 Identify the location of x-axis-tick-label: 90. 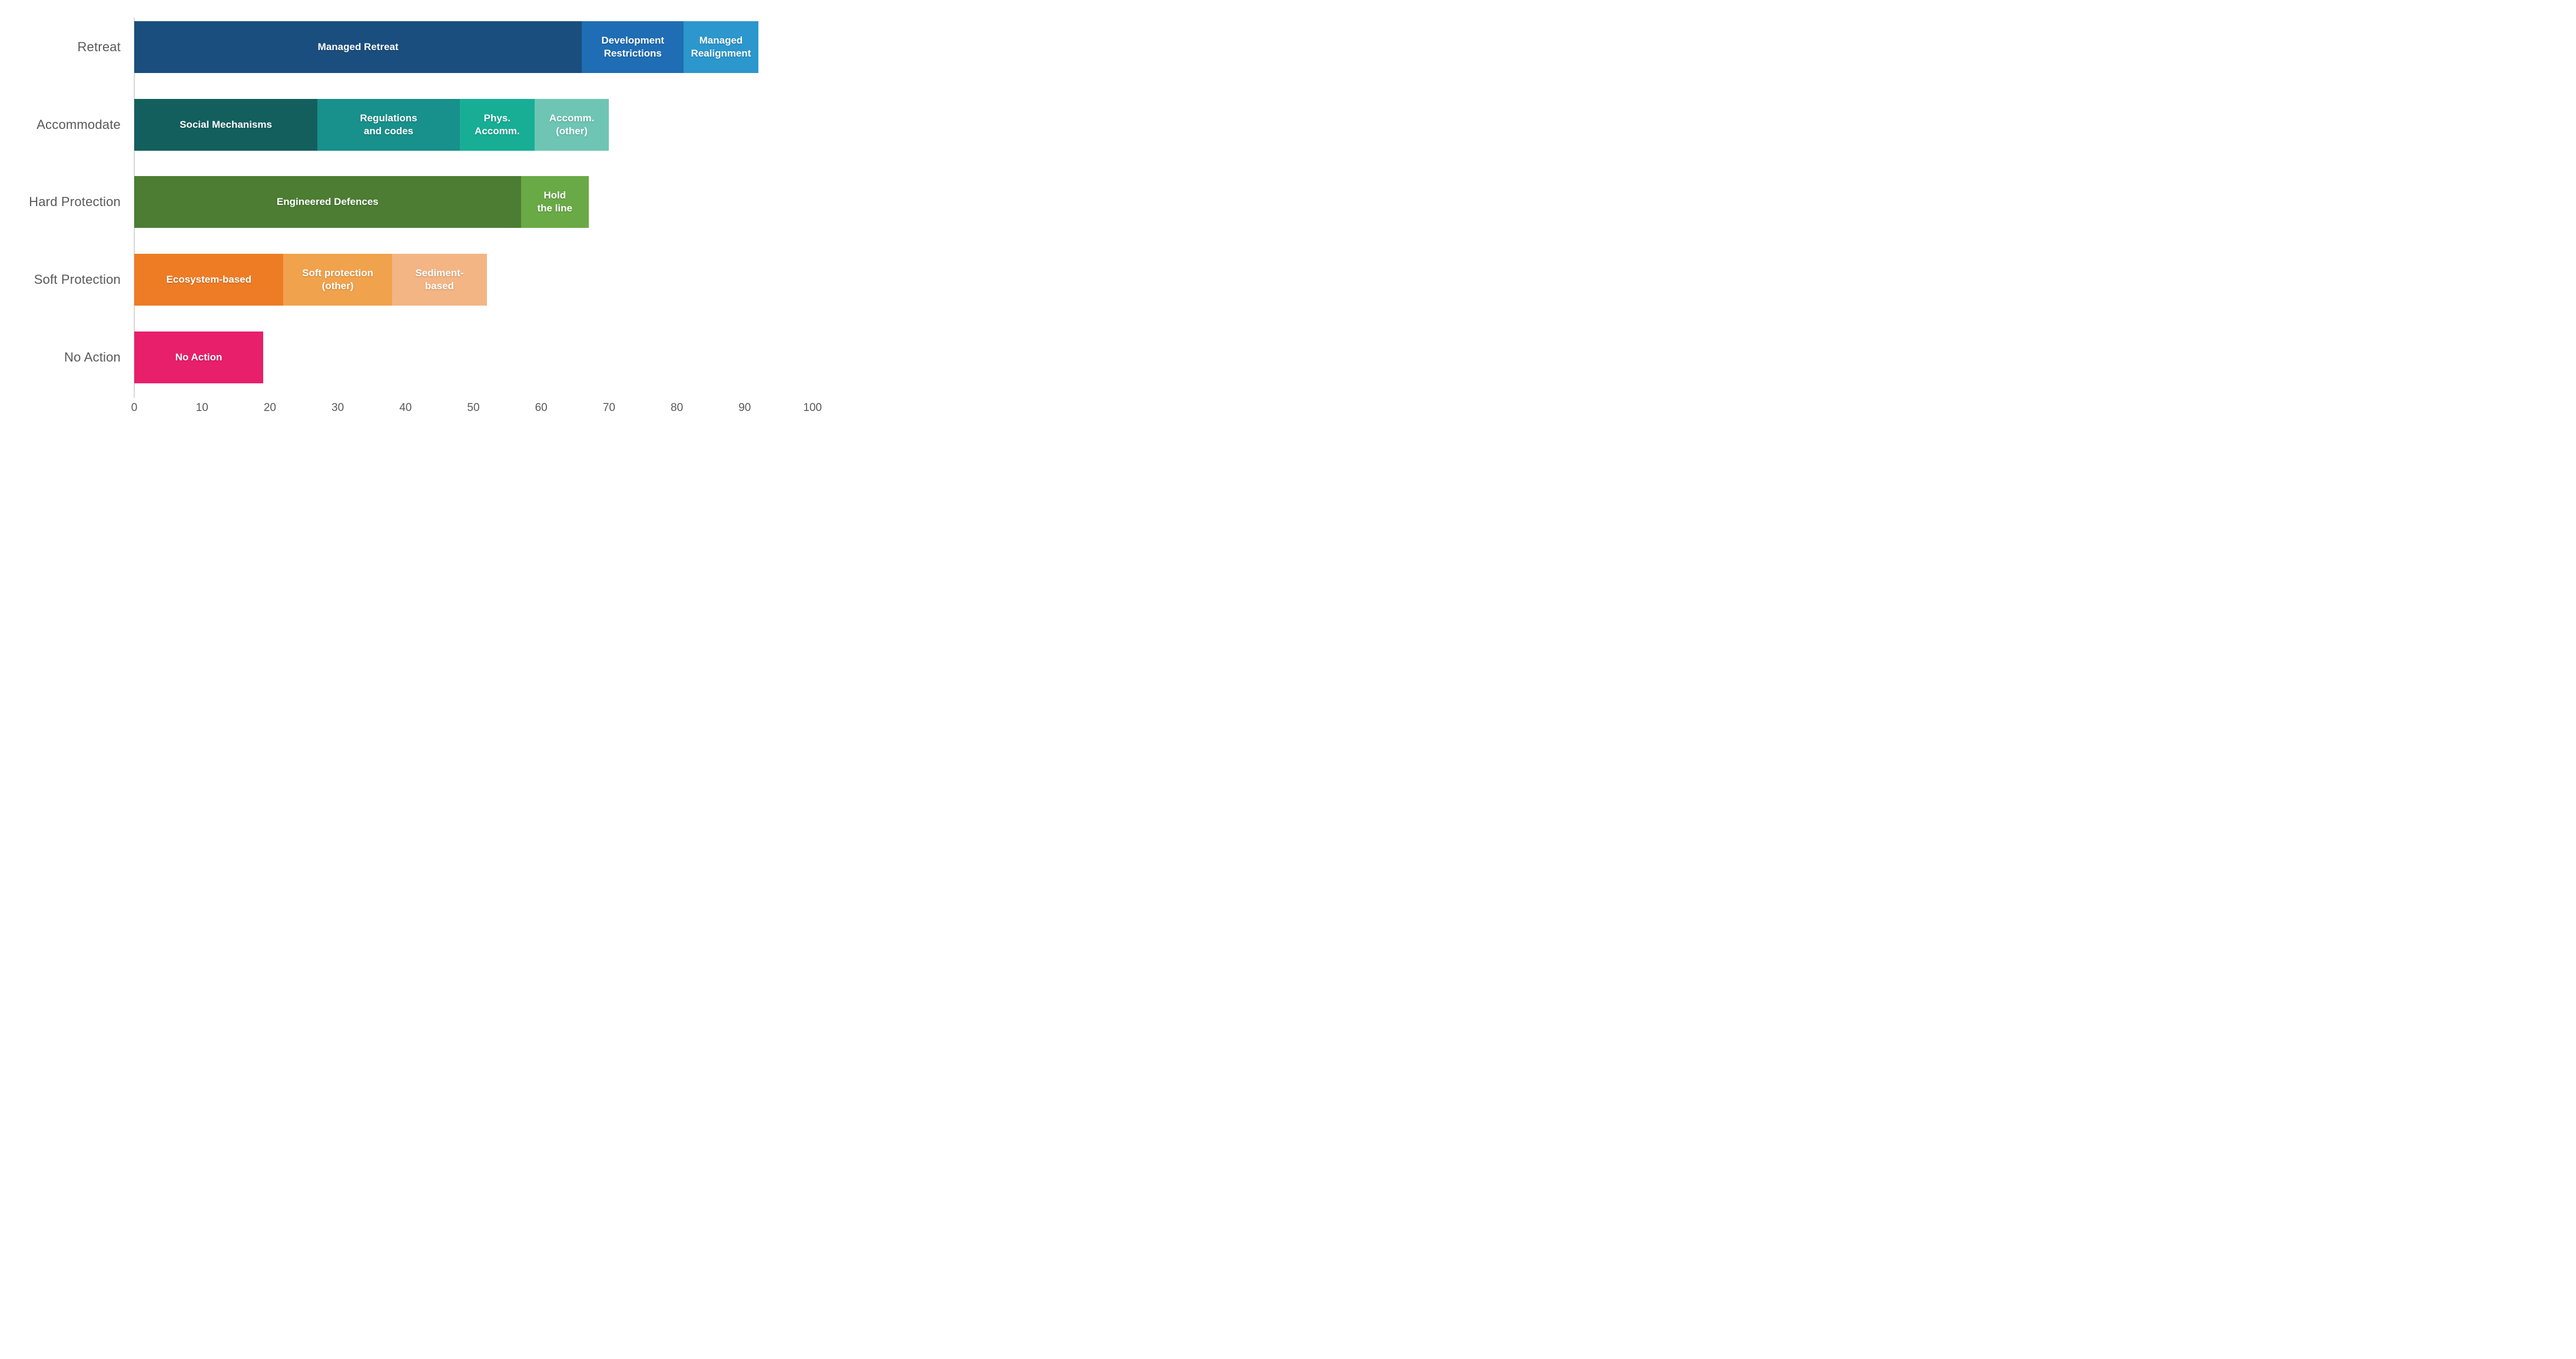
(744, 408).